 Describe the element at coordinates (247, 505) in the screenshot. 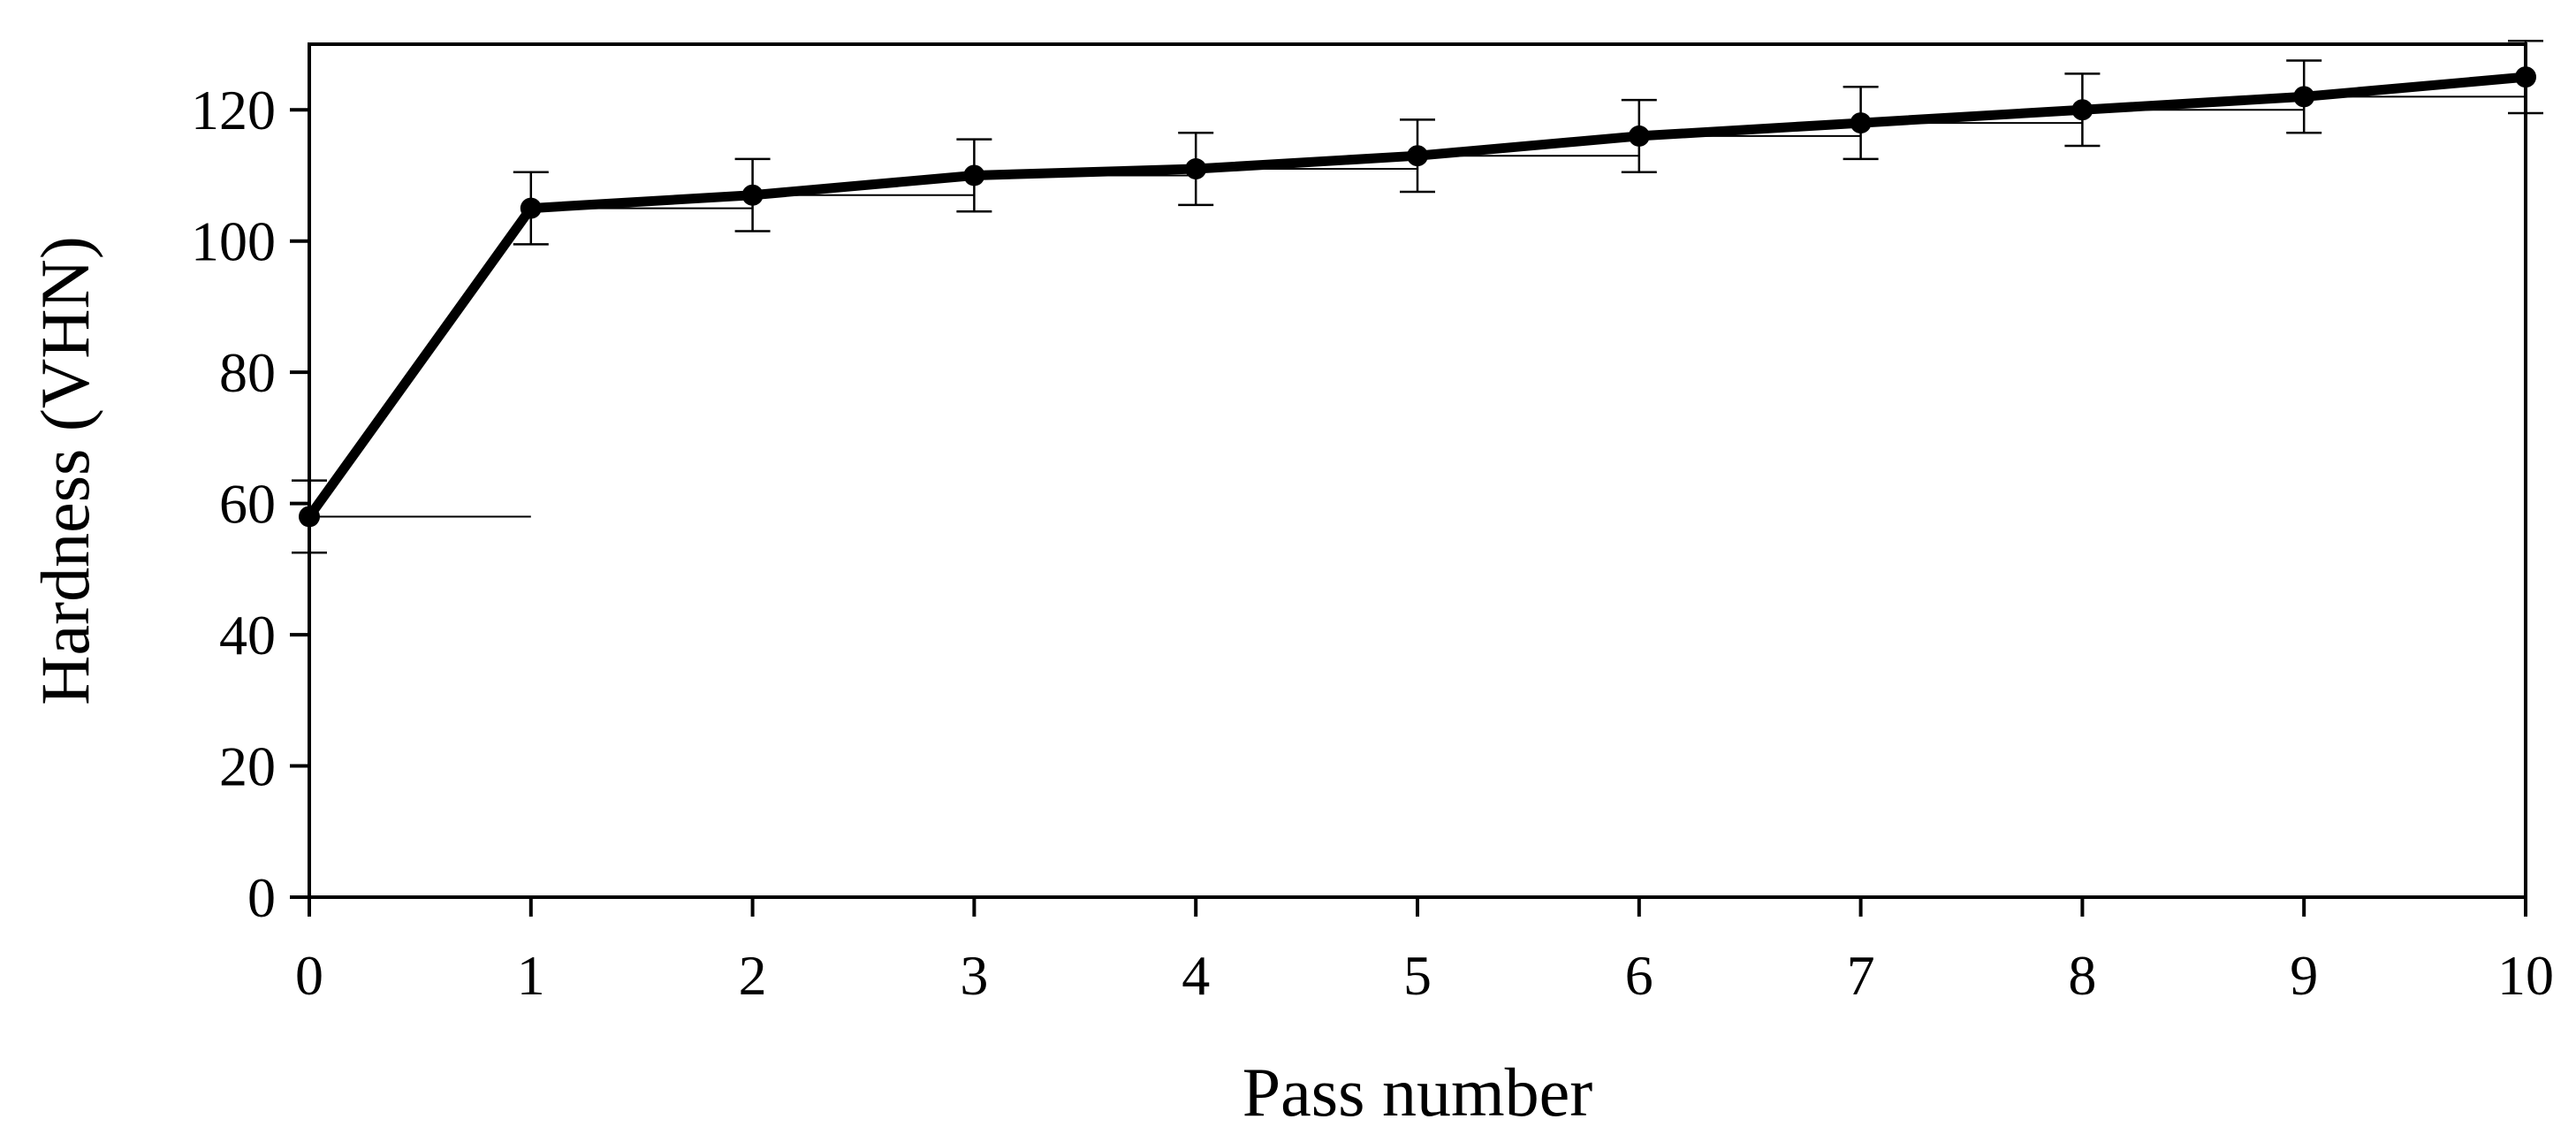

I see `y-tick-label: 60` at that location.